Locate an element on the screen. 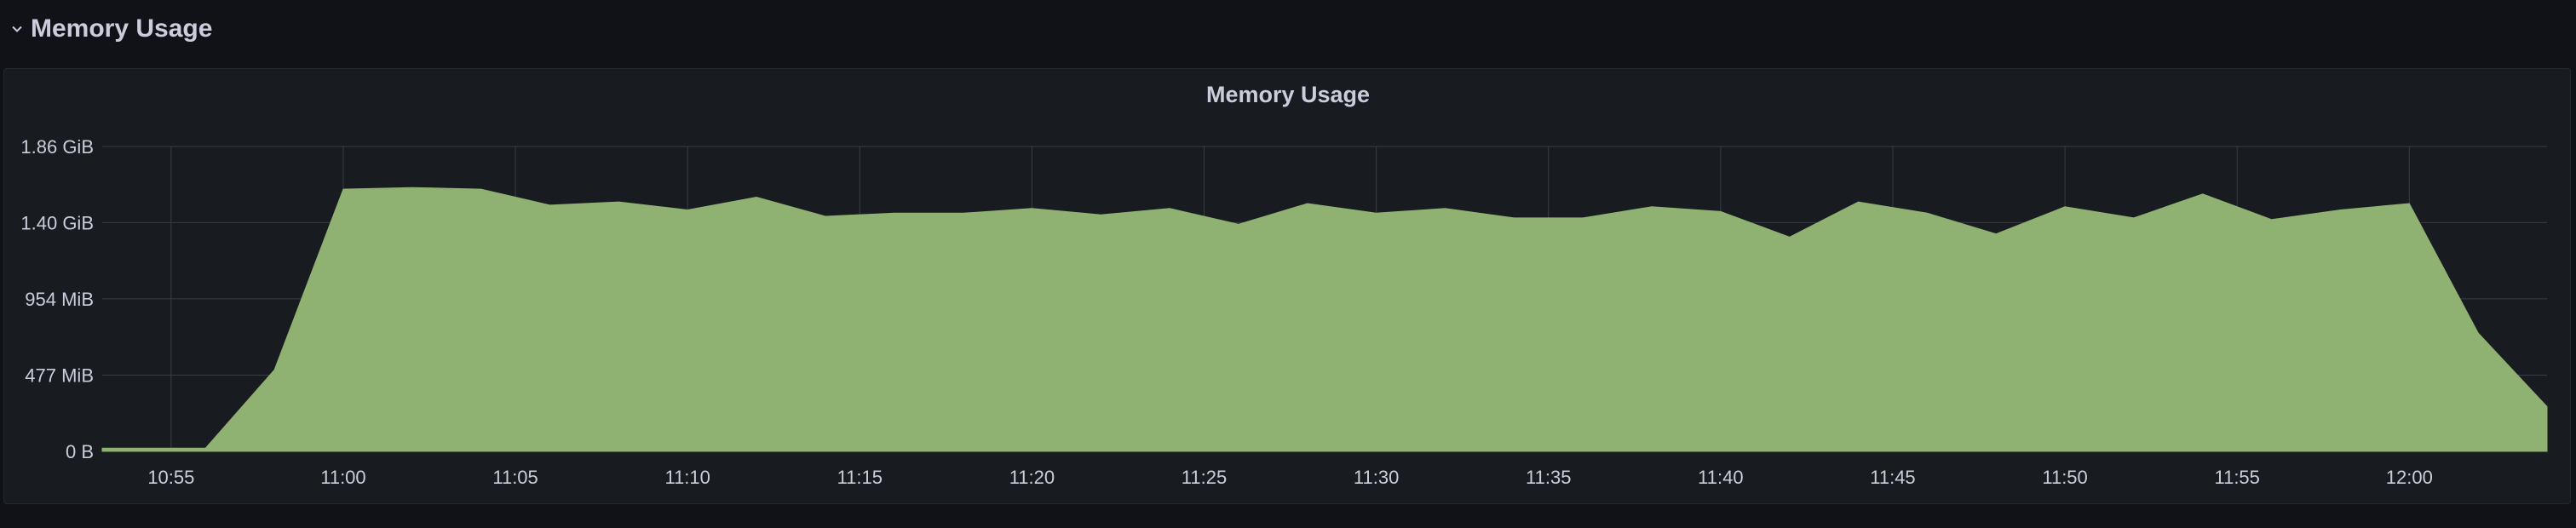 Image resolution: width=2576 pixels, height=528 pixels. row-title: Memory Usage is located at coordinates (122, 28).